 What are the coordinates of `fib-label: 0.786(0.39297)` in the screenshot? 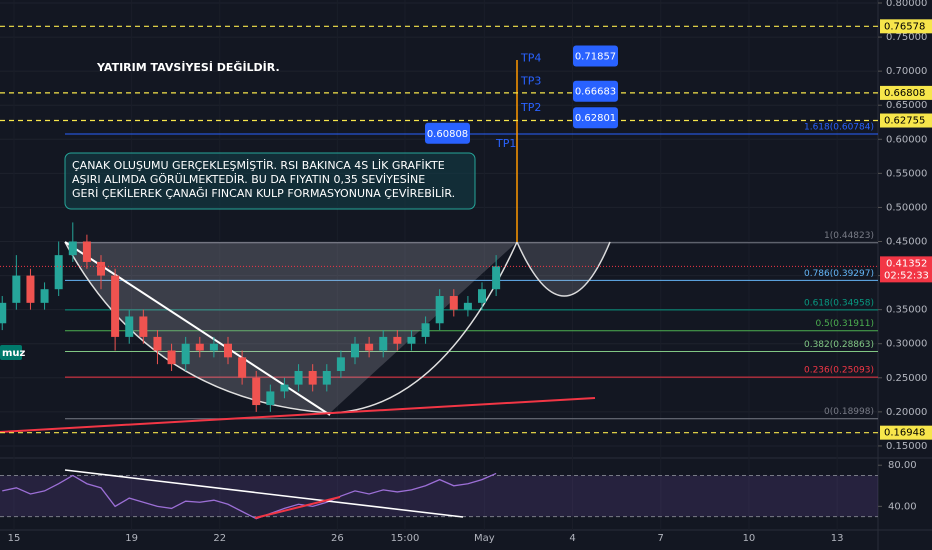 It's located at (839, 274).